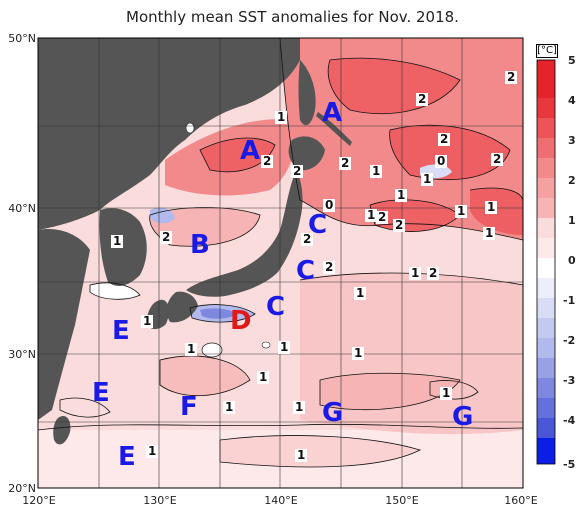 Image resolution: width=585 pixels, height=512 pixels. What do you see at coordinates (127, 457) in the screenshot?
I see `region-label-e-south: E` at bounding box center [127, 457].